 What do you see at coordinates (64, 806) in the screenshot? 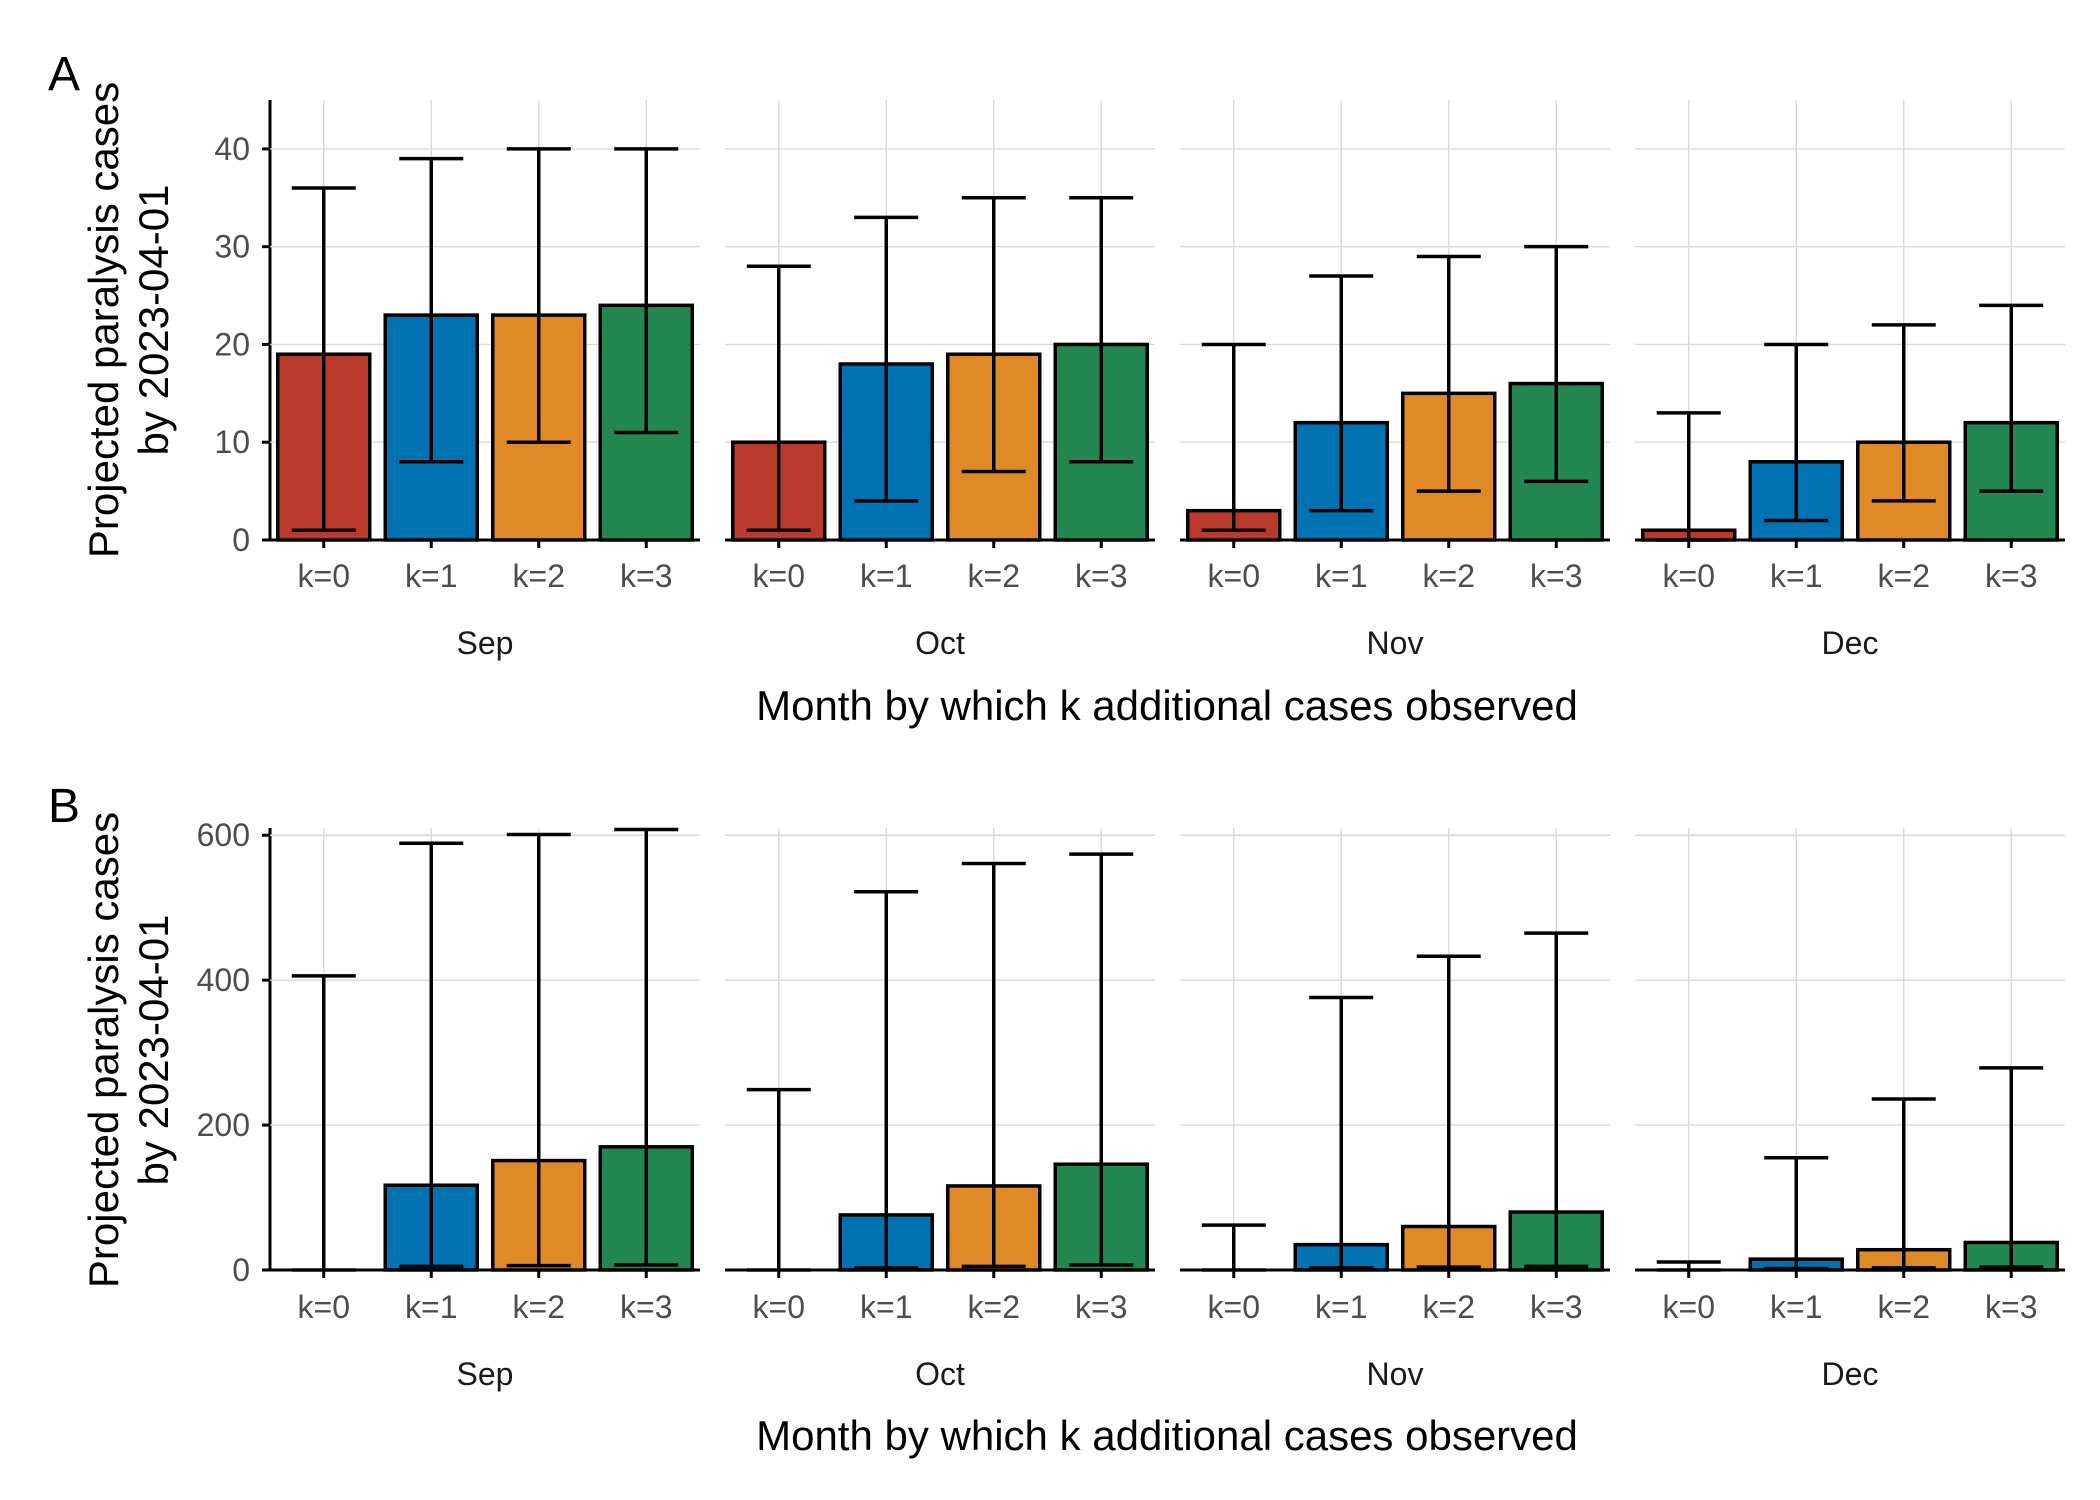
I see `panel-tag: B` at bounding box center [64, 806].